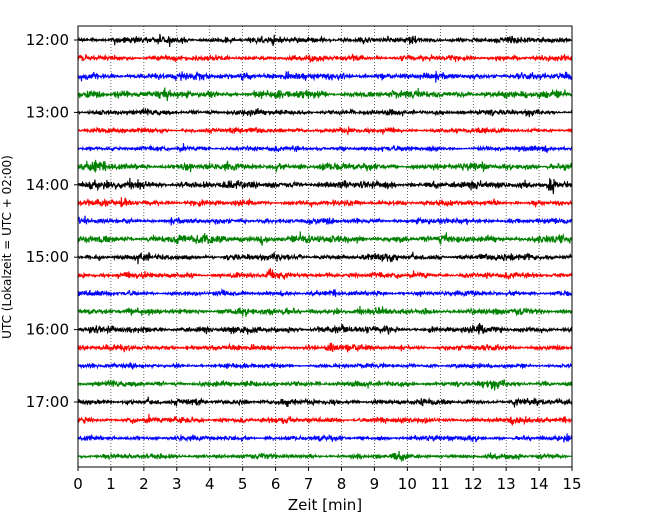 Image resolution: width=650 pixels, height=520 pixels. Describe the element at coordinates (47, 40) in the screenshot. I see `y-tick-label-0: 12:00` at that location.